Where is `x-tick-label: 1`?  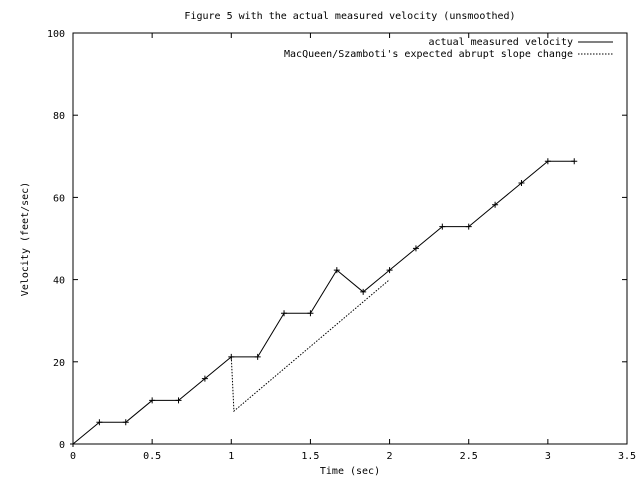 x-tick-label: 1 is located at coordinates (231, 456).